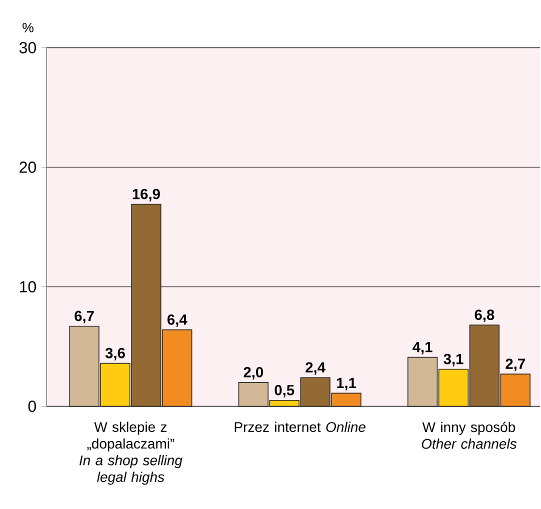 The width and height of the screenshot is (541, 509). I want to click on y-axis-title: %, so click(28, 27).